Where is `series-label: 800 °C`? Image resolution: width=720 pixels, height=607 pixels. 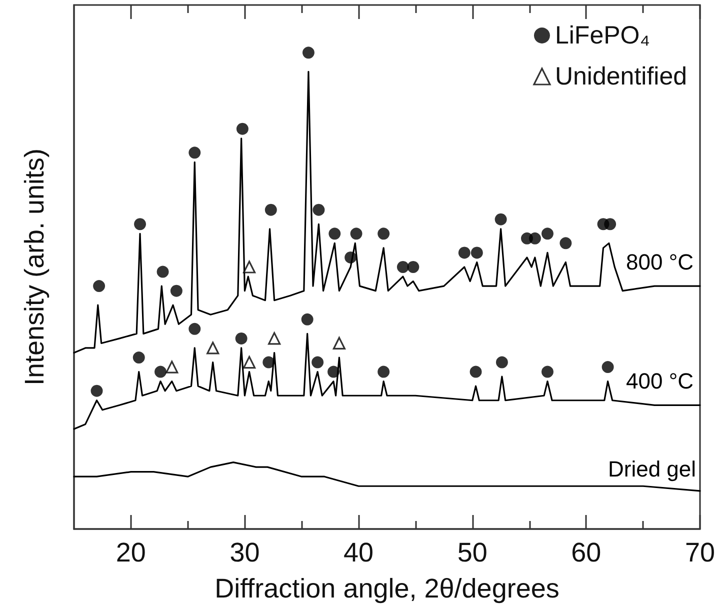 series-label: 800 °C is located at coordinates (660, 262).